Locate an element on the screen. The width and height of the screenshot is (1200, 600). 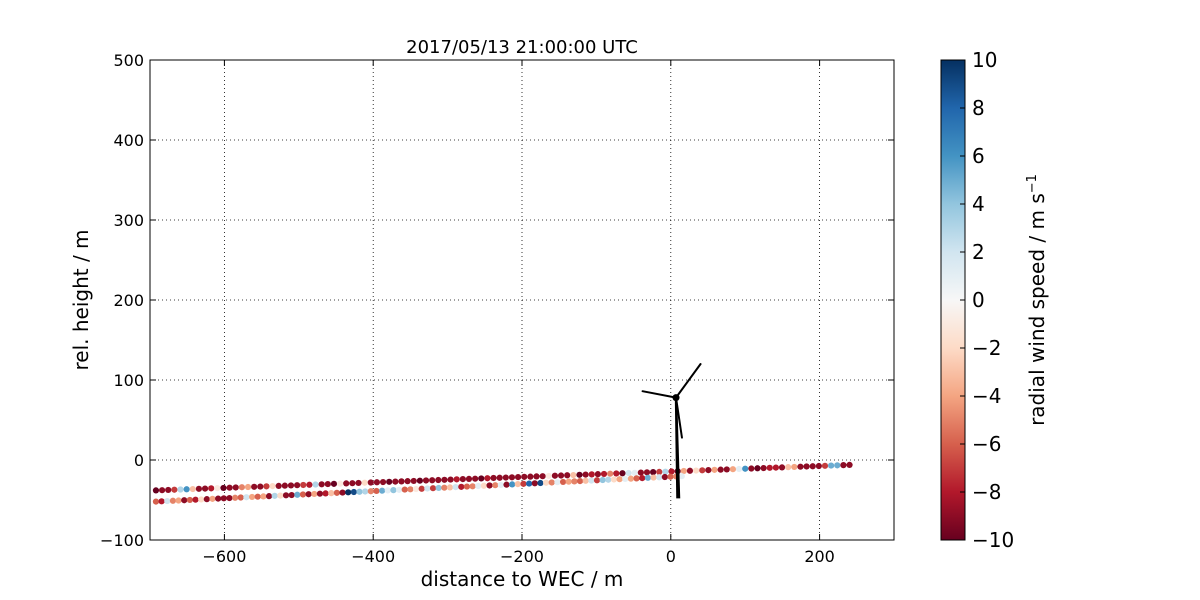
y-tick-label: 300 is located at coordinates (128, 220).